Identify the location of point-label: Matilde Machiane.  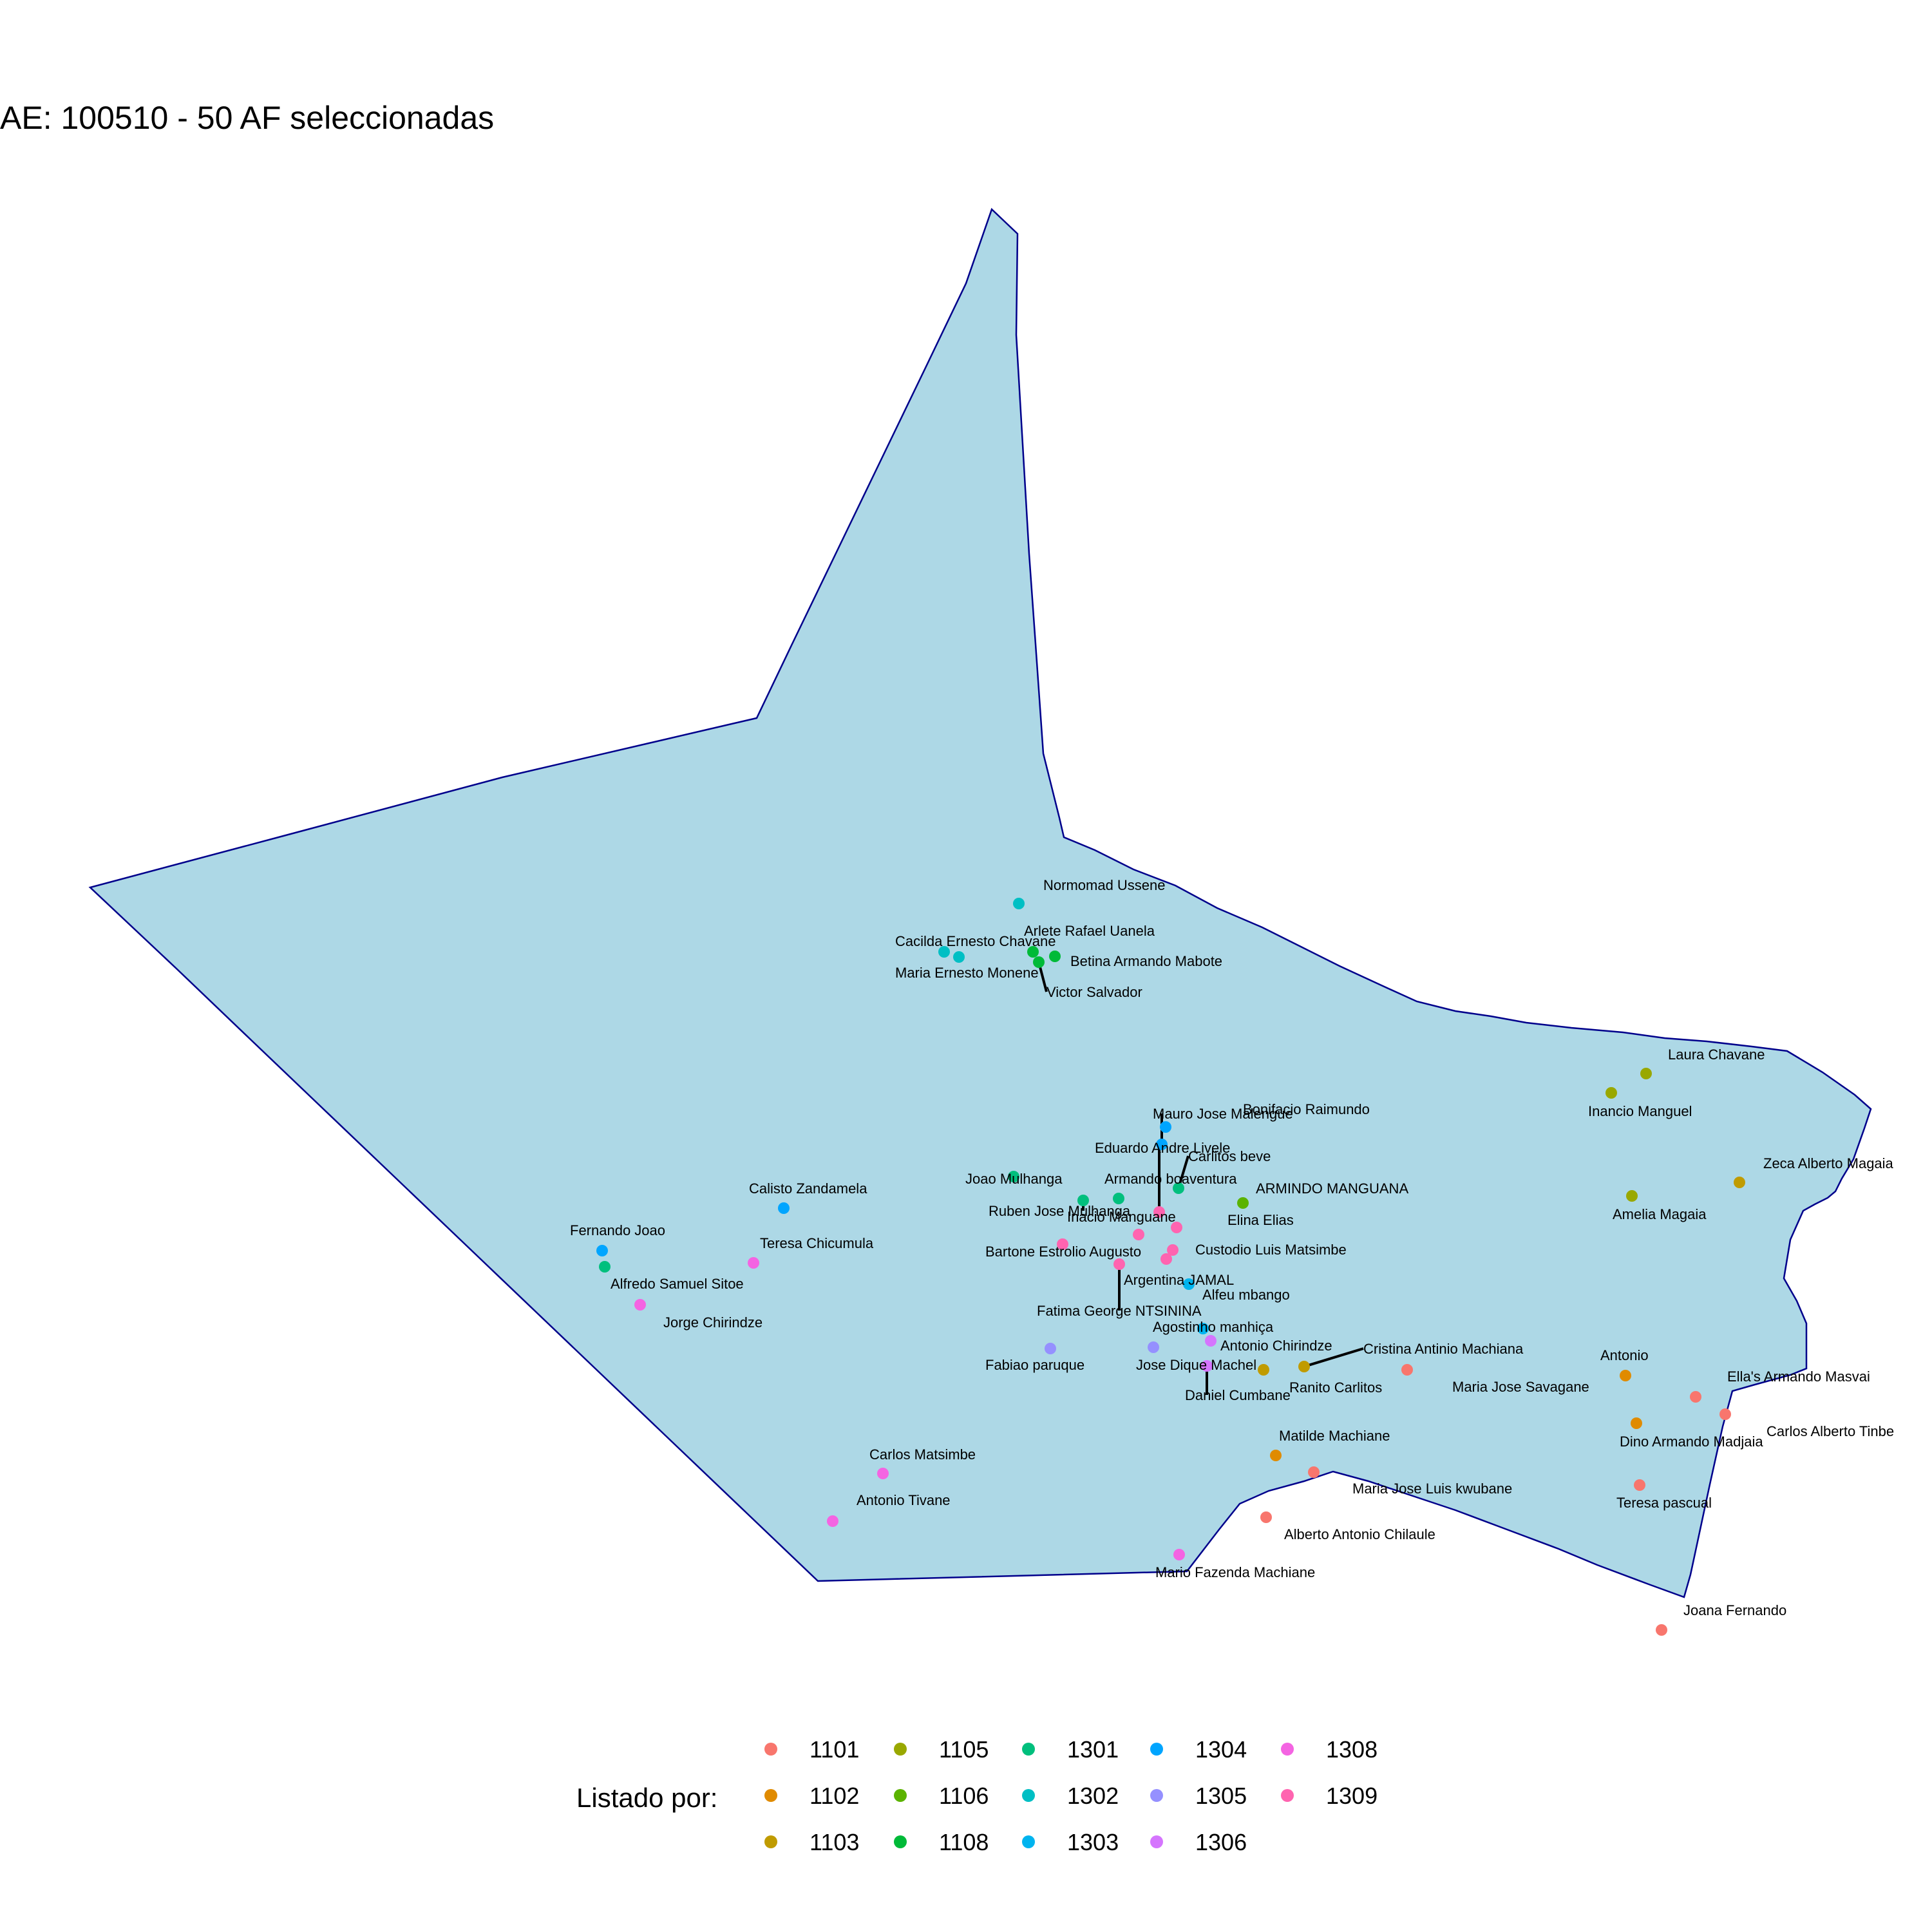
(1335, 1436).